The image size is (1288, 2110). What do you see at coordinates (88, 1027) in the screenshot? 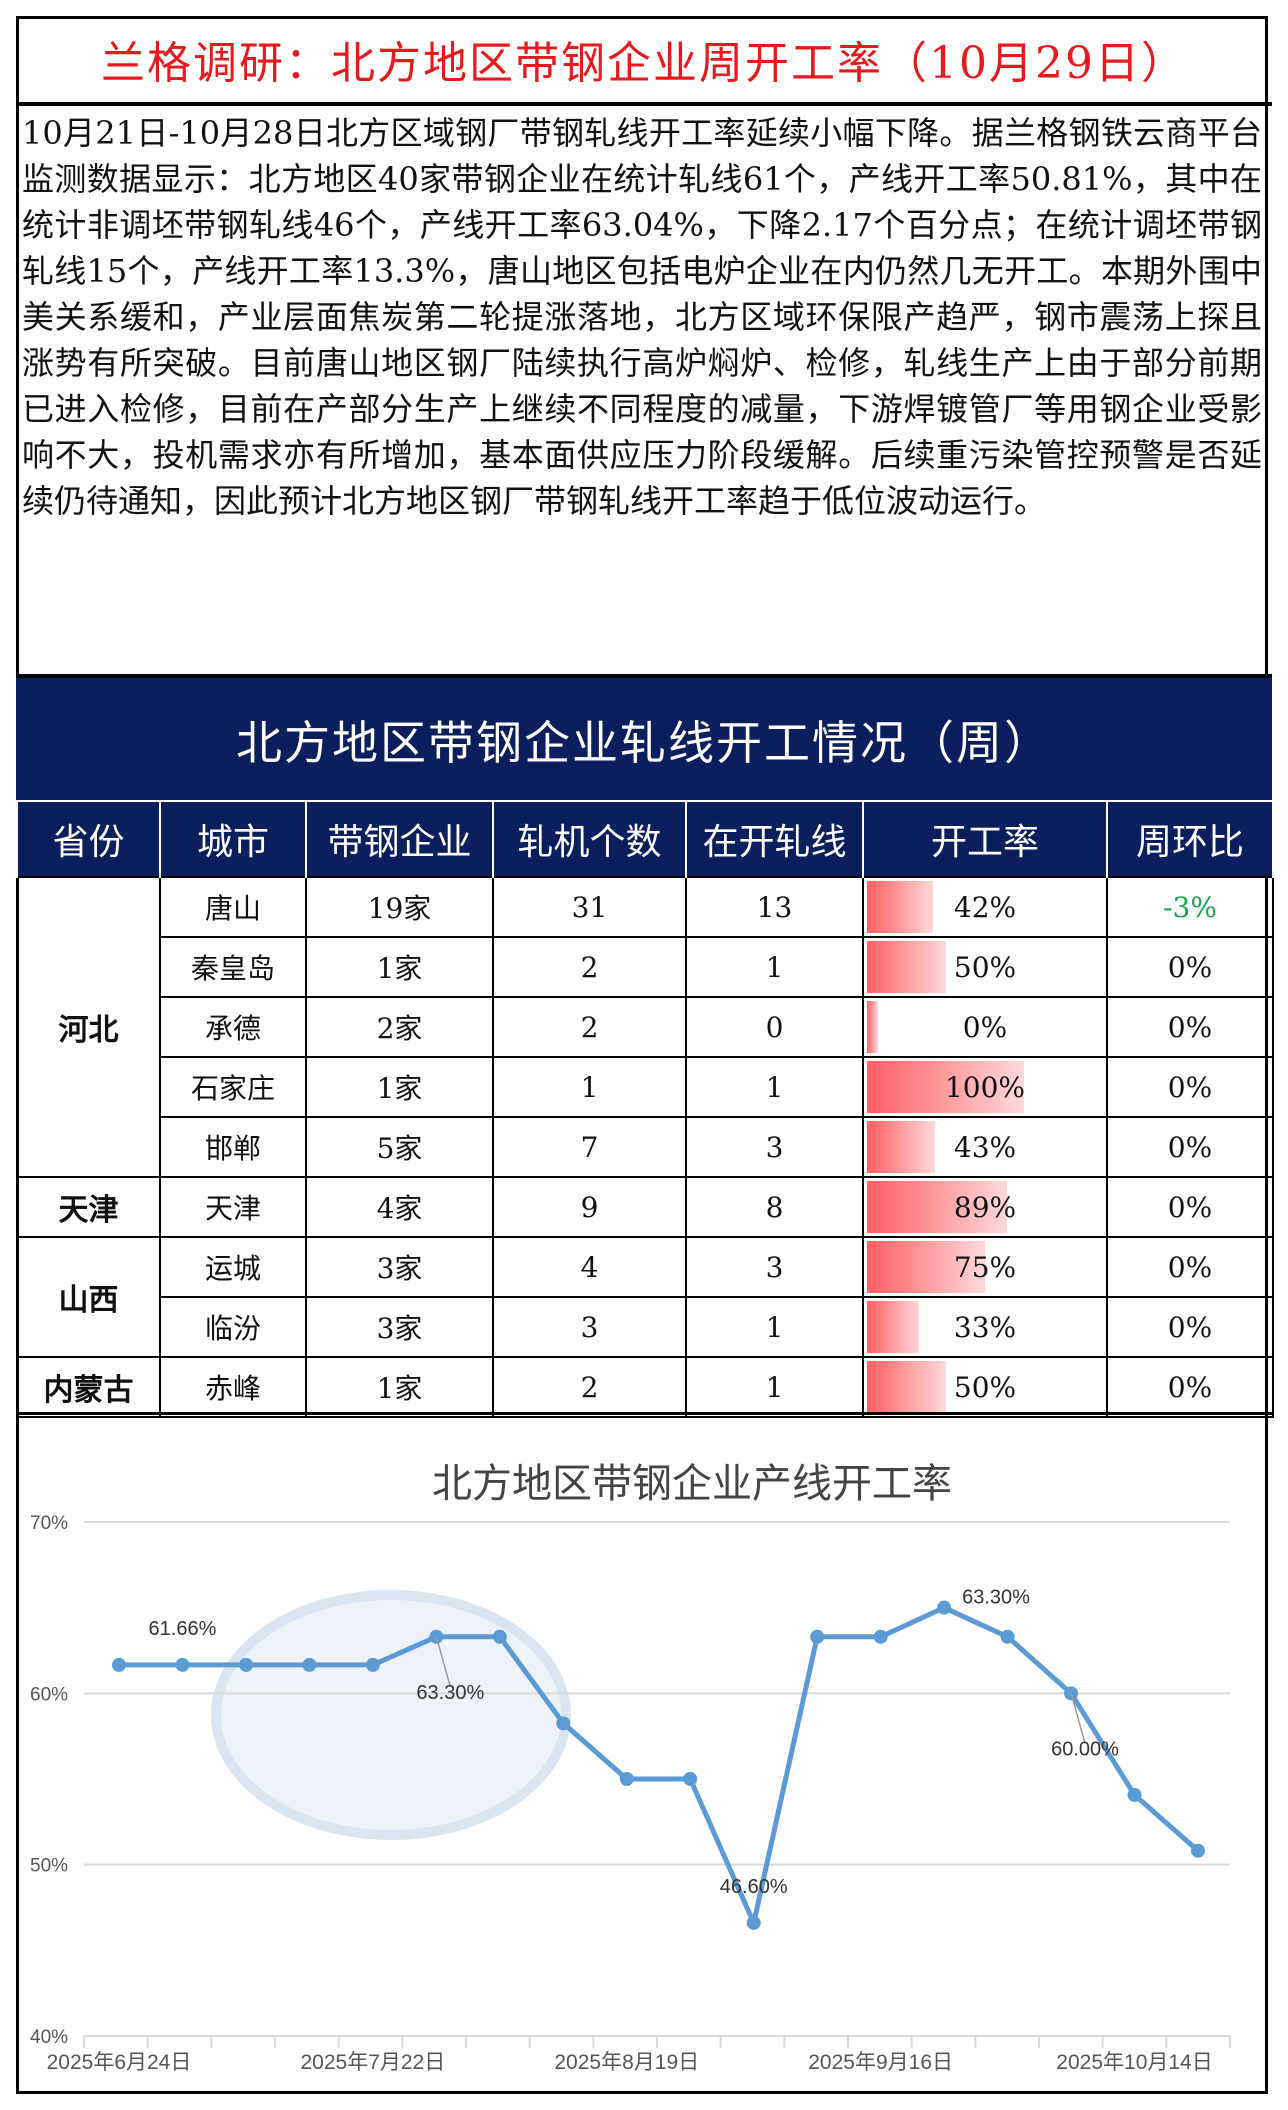
I see `cell-province: 河北` at bounding box center [88, 1027].